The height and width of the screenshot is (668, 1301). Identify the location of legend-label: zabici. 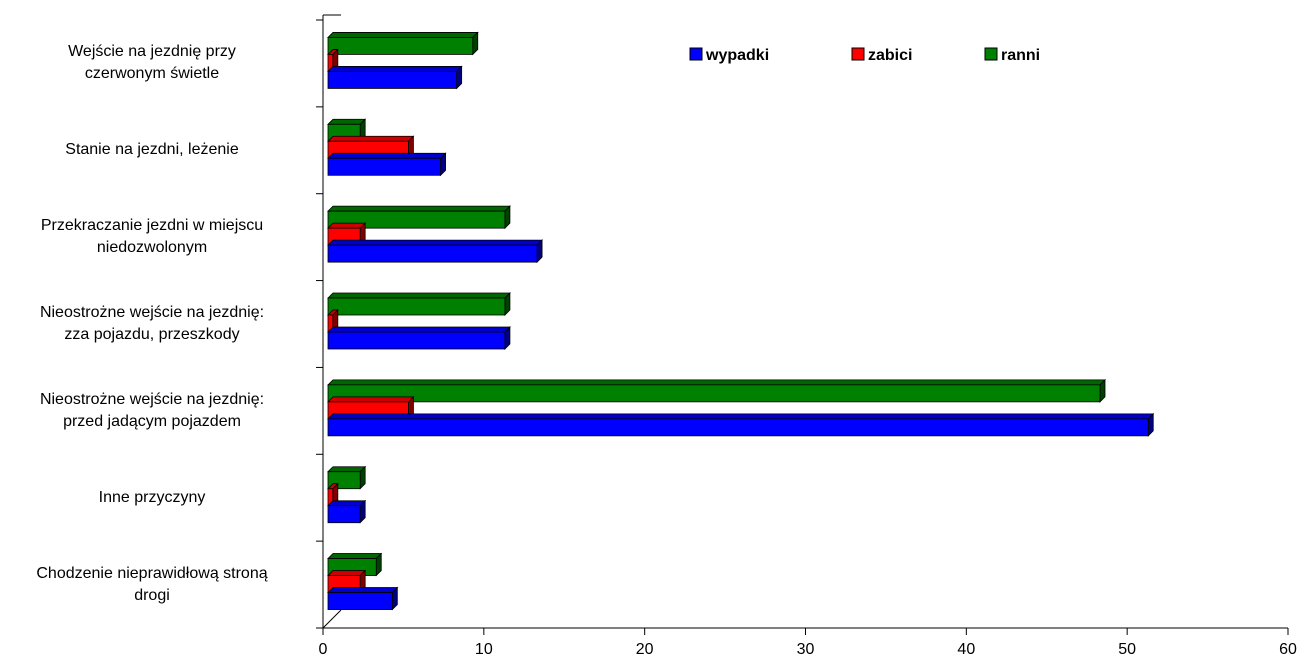
(890, 55).